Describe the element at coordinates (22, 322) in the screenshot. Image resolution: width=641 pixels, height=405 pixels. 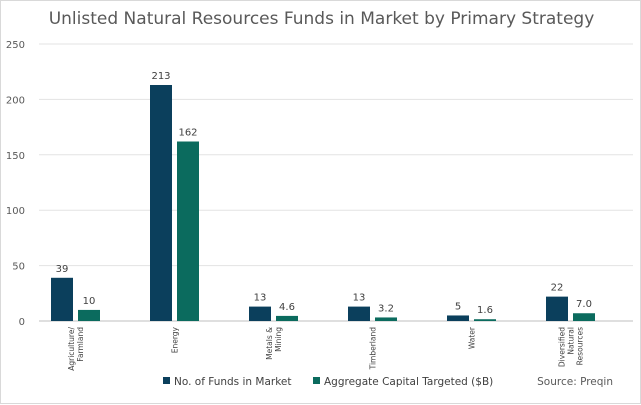
I see `y-tick-label-0: 0` at that location.